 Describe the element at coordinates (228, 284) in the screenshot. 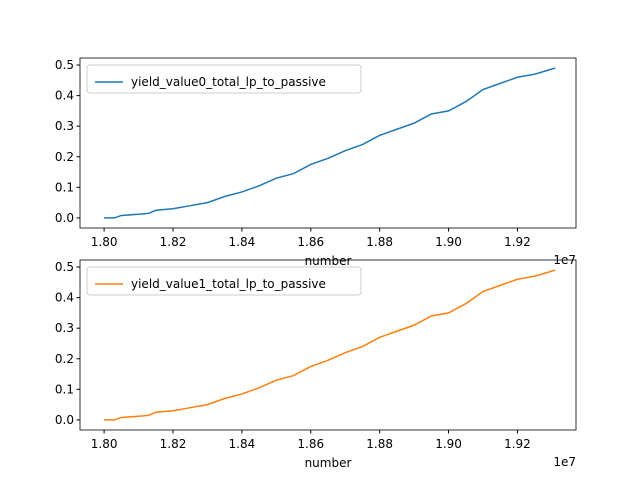

I see `legend-label: yield_value1_total_lp_to_passive` at that location.